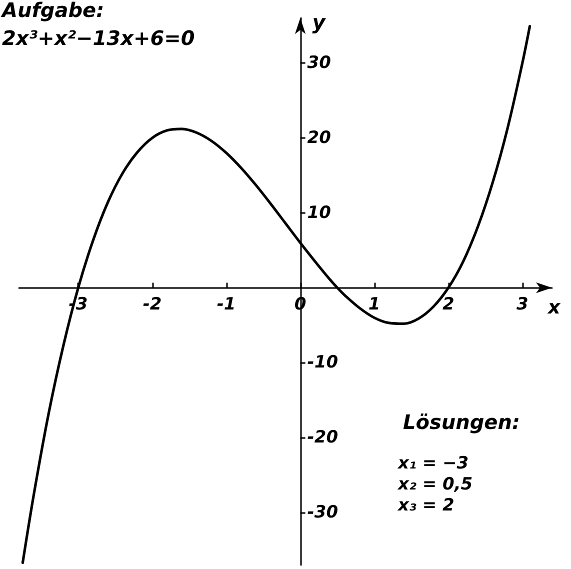  Describe the element at coordinates (374, 304) in the screenshot. I see `x-tick-label: 1` at that location.